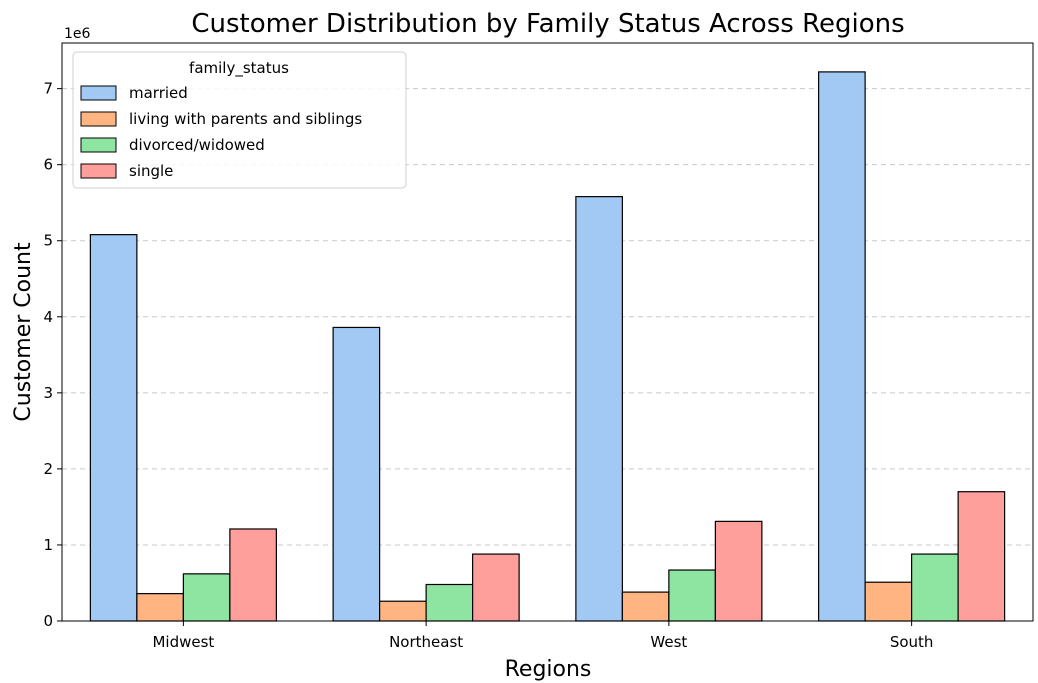 This screenshot has height=683, width=1038. Describe the element at coordinates (48, 469) in the screenshot. I see `y-tick-label: 2` at that location.